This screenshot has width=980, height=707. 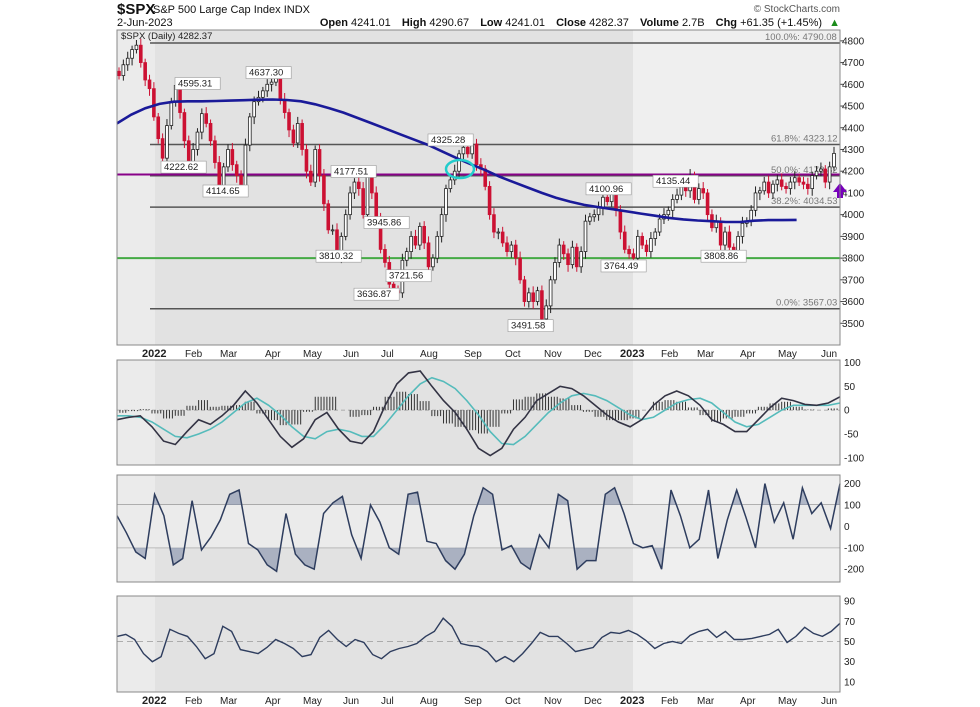 I want to click on annotation-text: 4637.30, so click(x=266, y=73).